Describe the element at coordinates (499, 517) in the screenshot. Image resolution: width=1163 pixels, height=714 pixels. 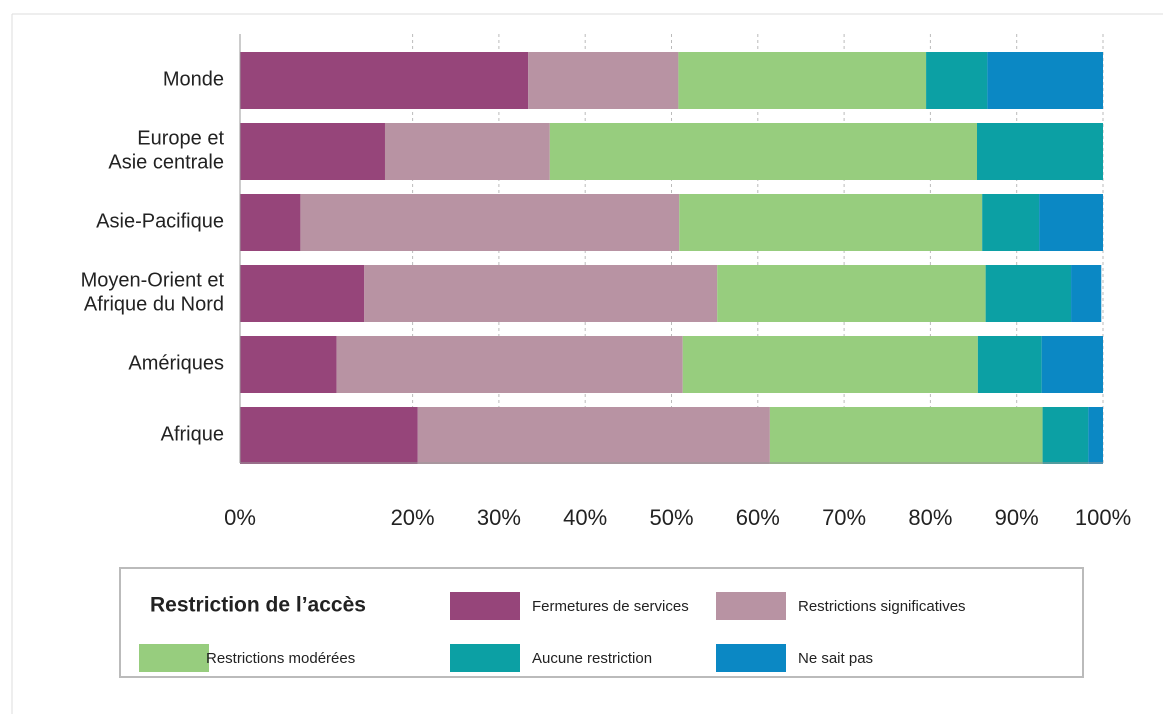
I see `x-tick-label: 30%` at that location.